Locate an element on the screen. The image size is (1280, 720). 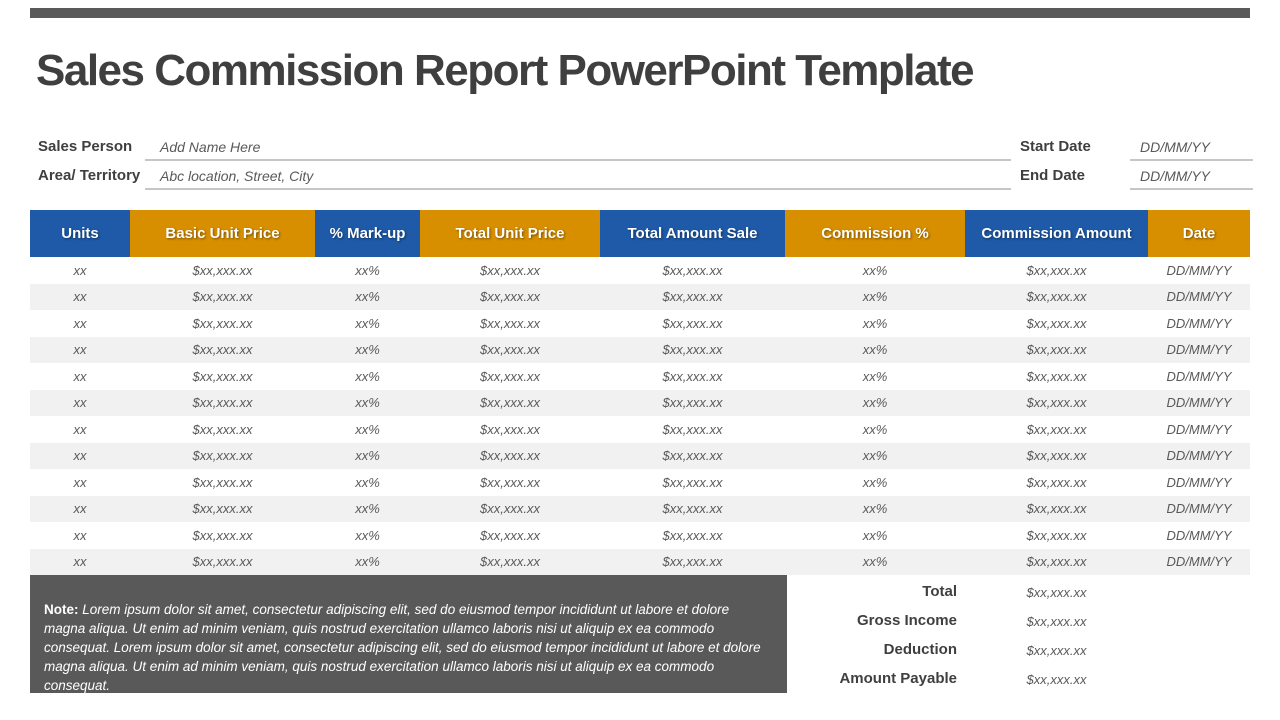
sales-person-value: Add Name Here is located at coordinates (210, 147).